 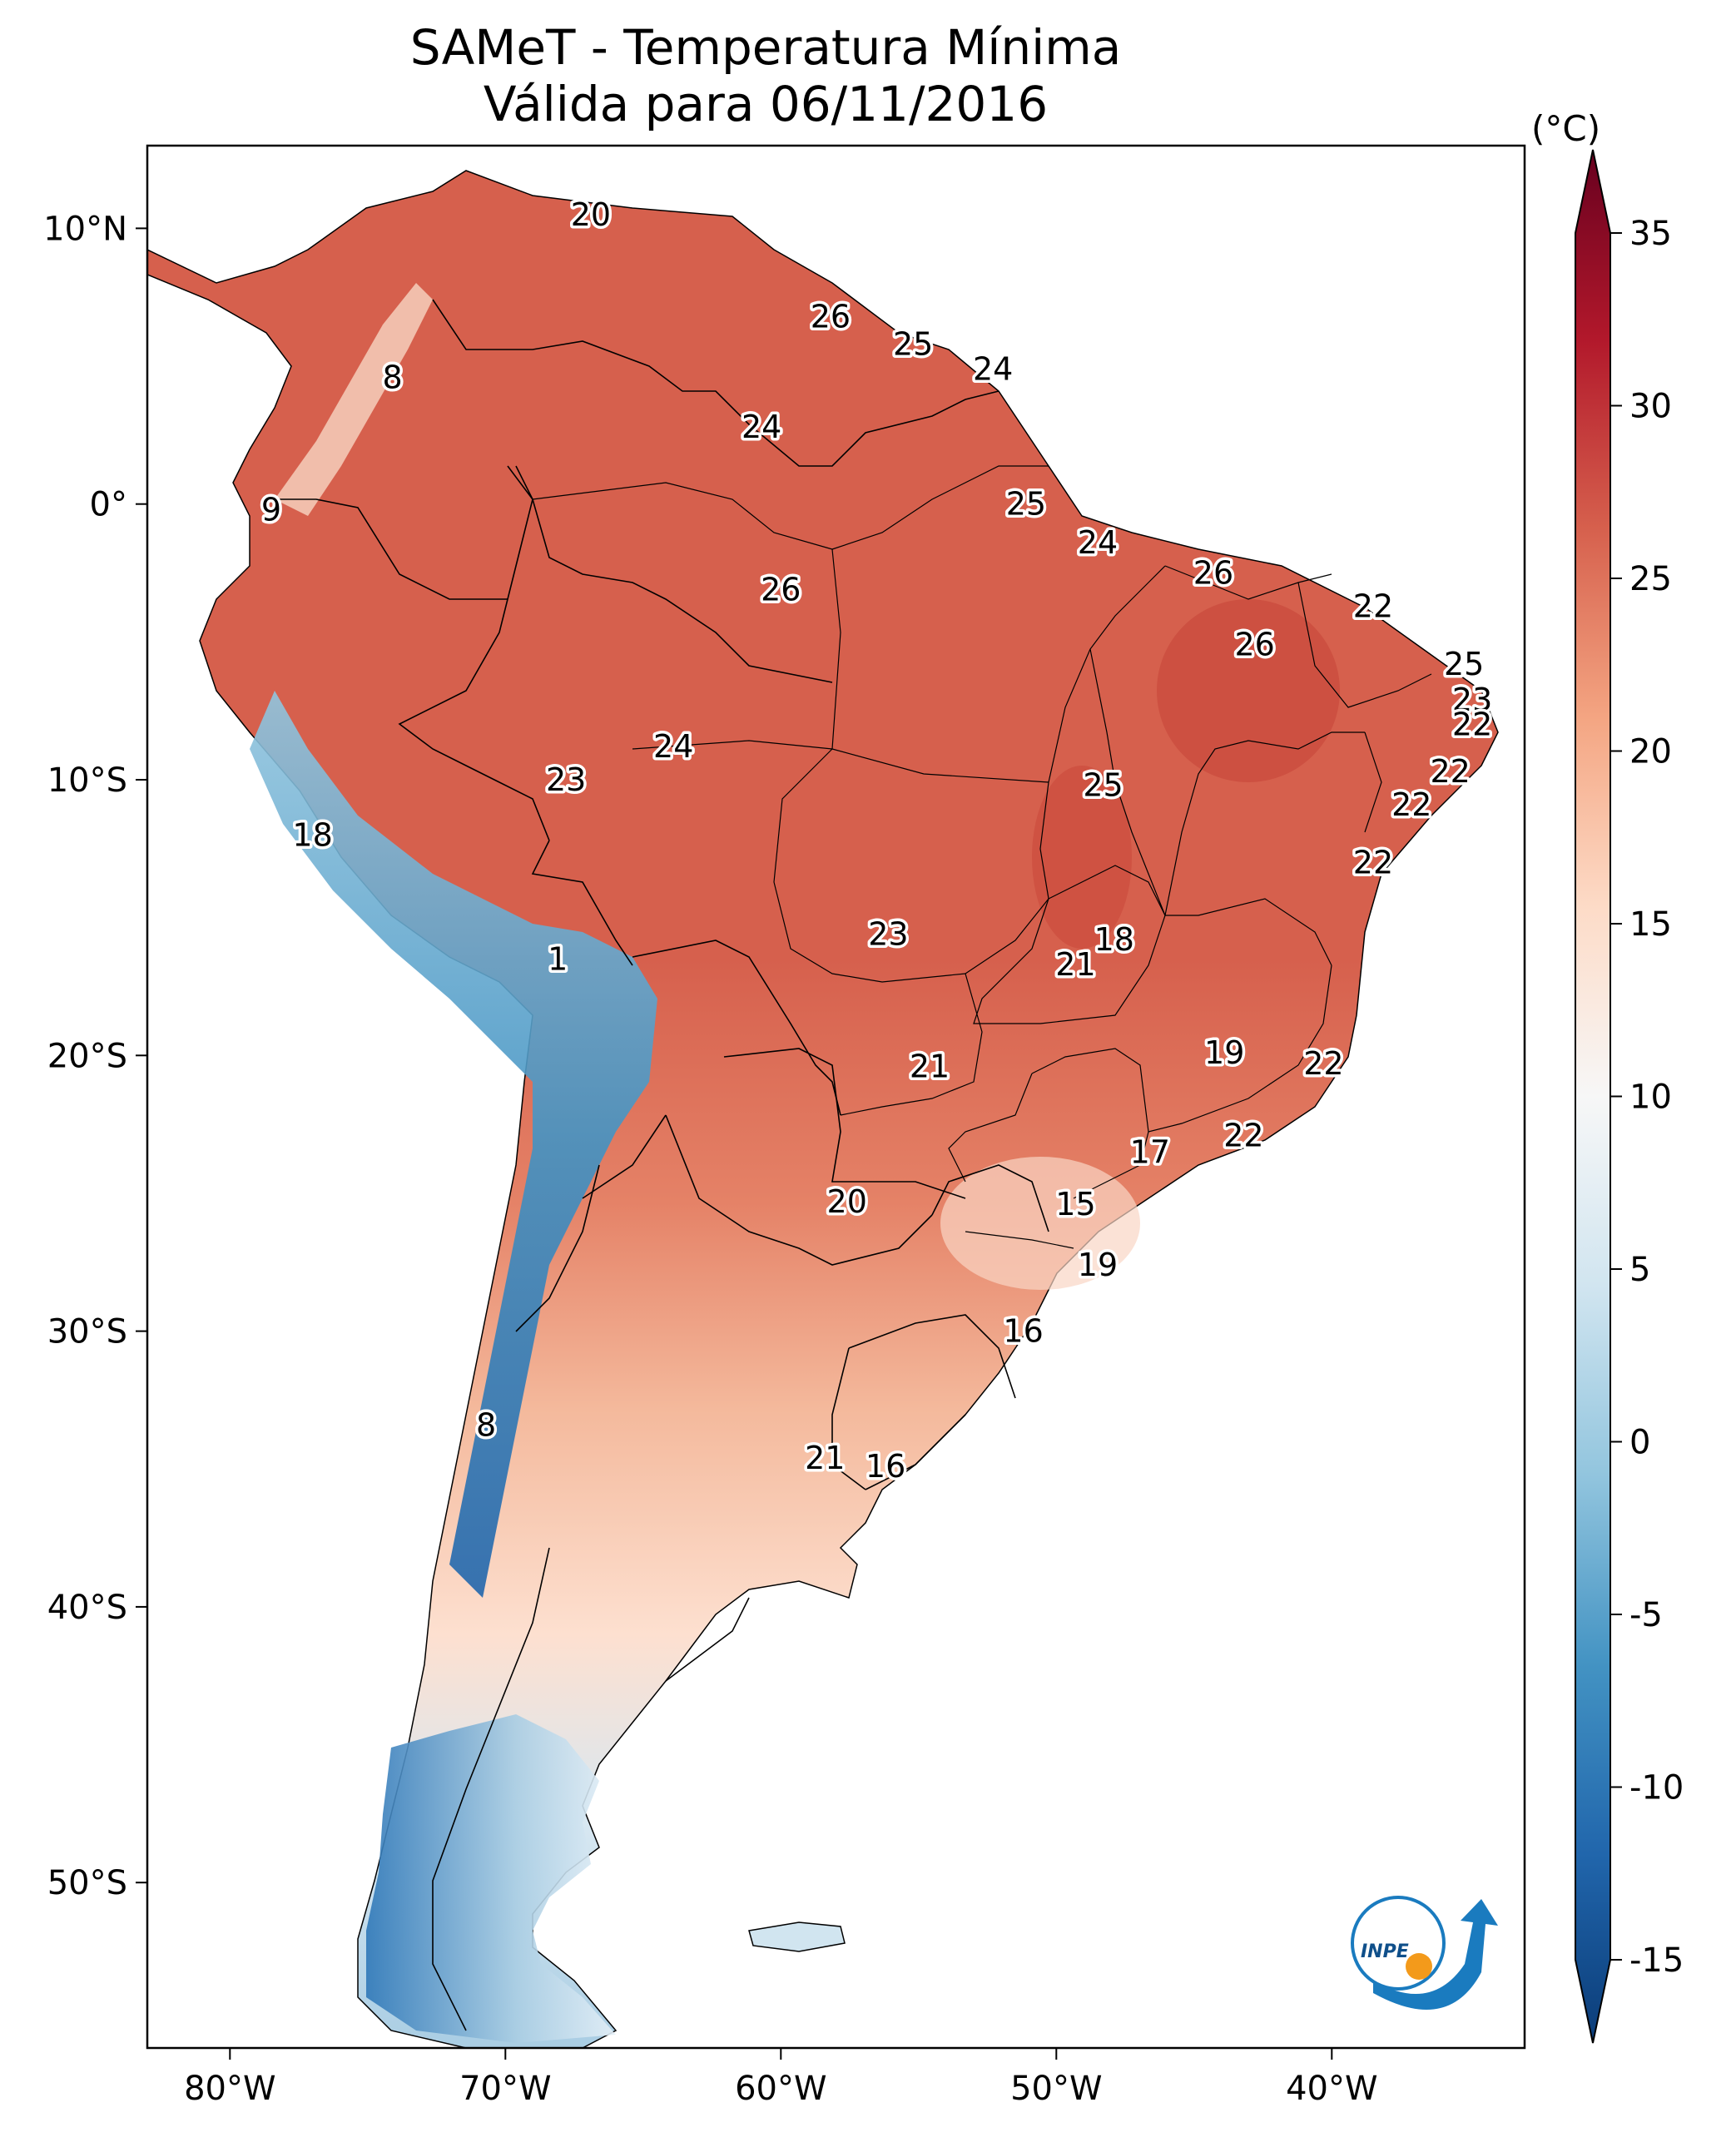 What do you see at coordinates (797, 1936) in the screenshot?
I see `falkland-islands` at bounding box center [797, 1936].